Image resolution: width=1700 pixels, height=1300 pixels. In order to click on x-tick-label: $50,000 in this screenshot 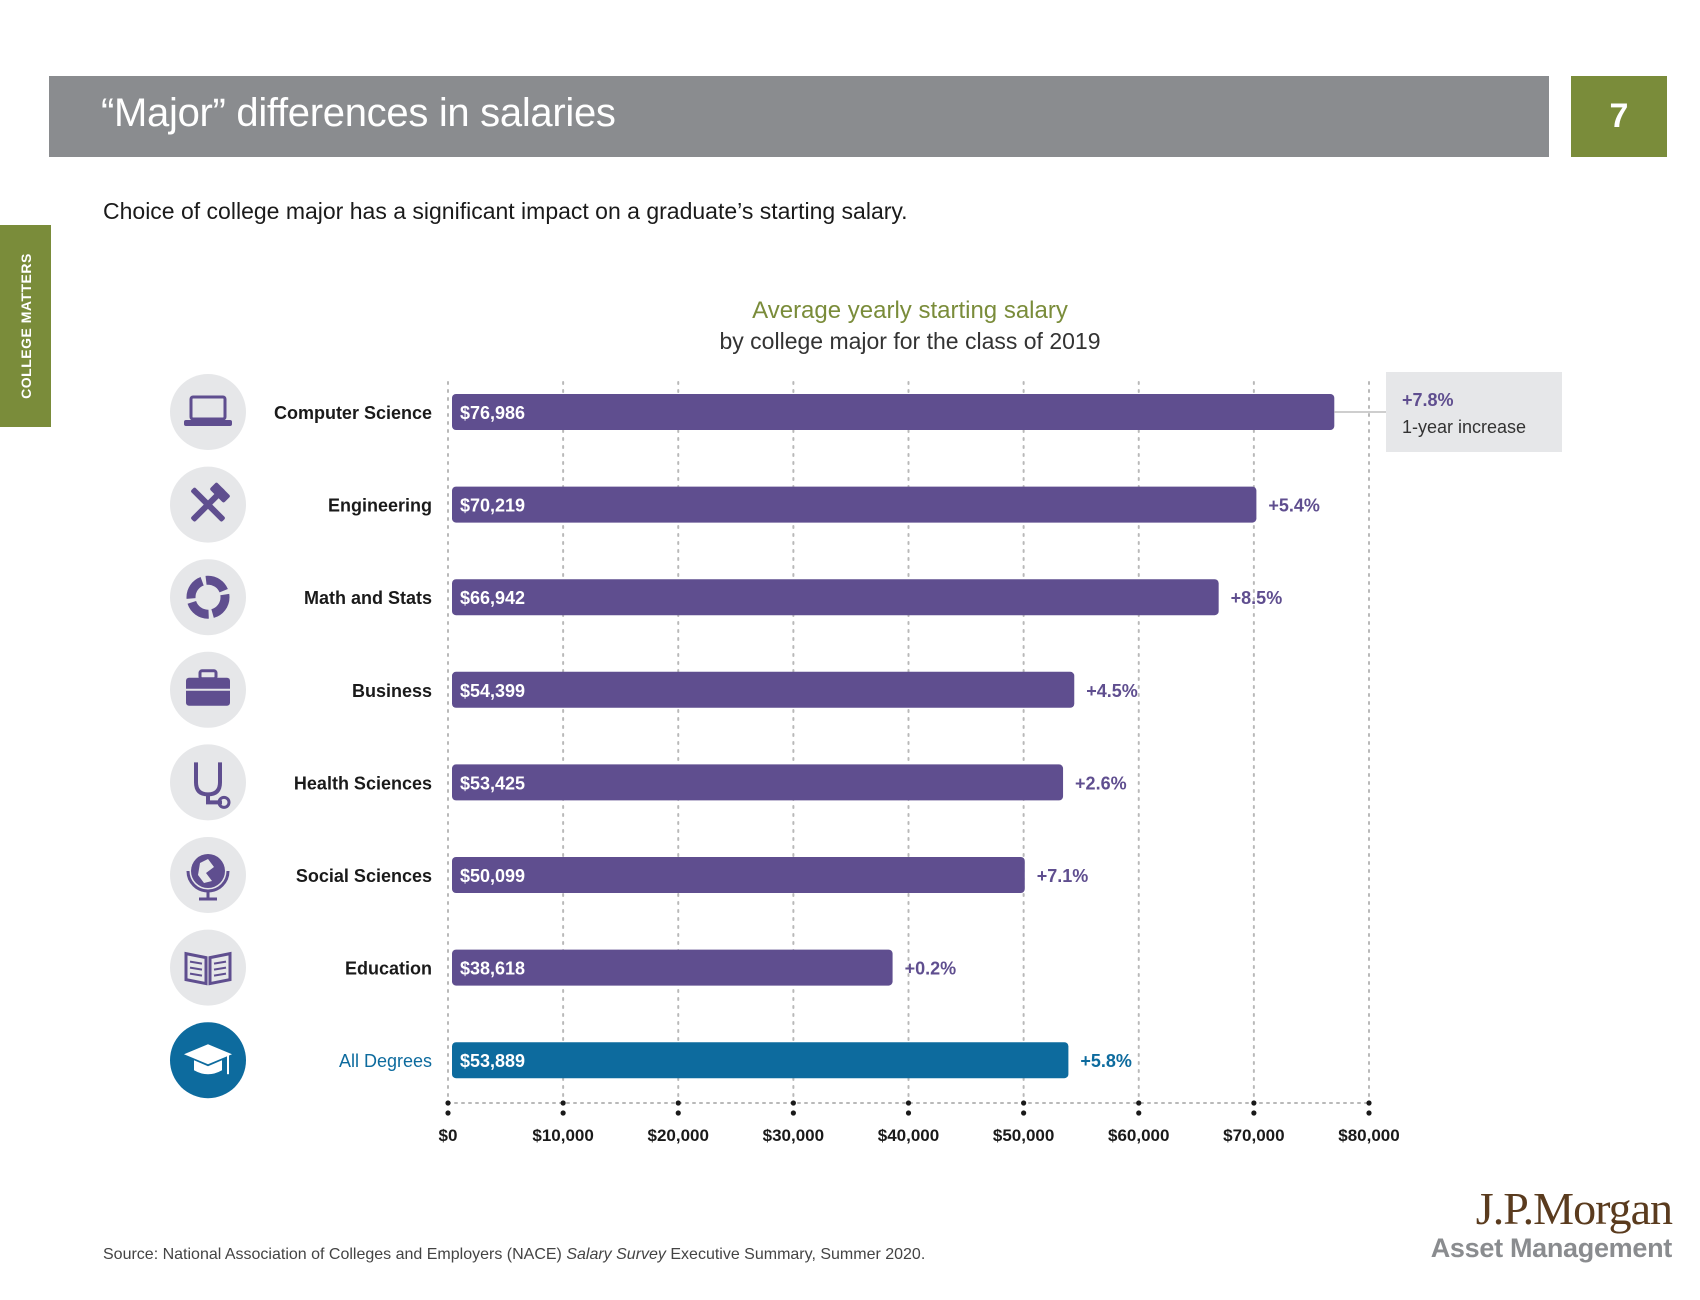, I will do `click(1023, 1135)`.